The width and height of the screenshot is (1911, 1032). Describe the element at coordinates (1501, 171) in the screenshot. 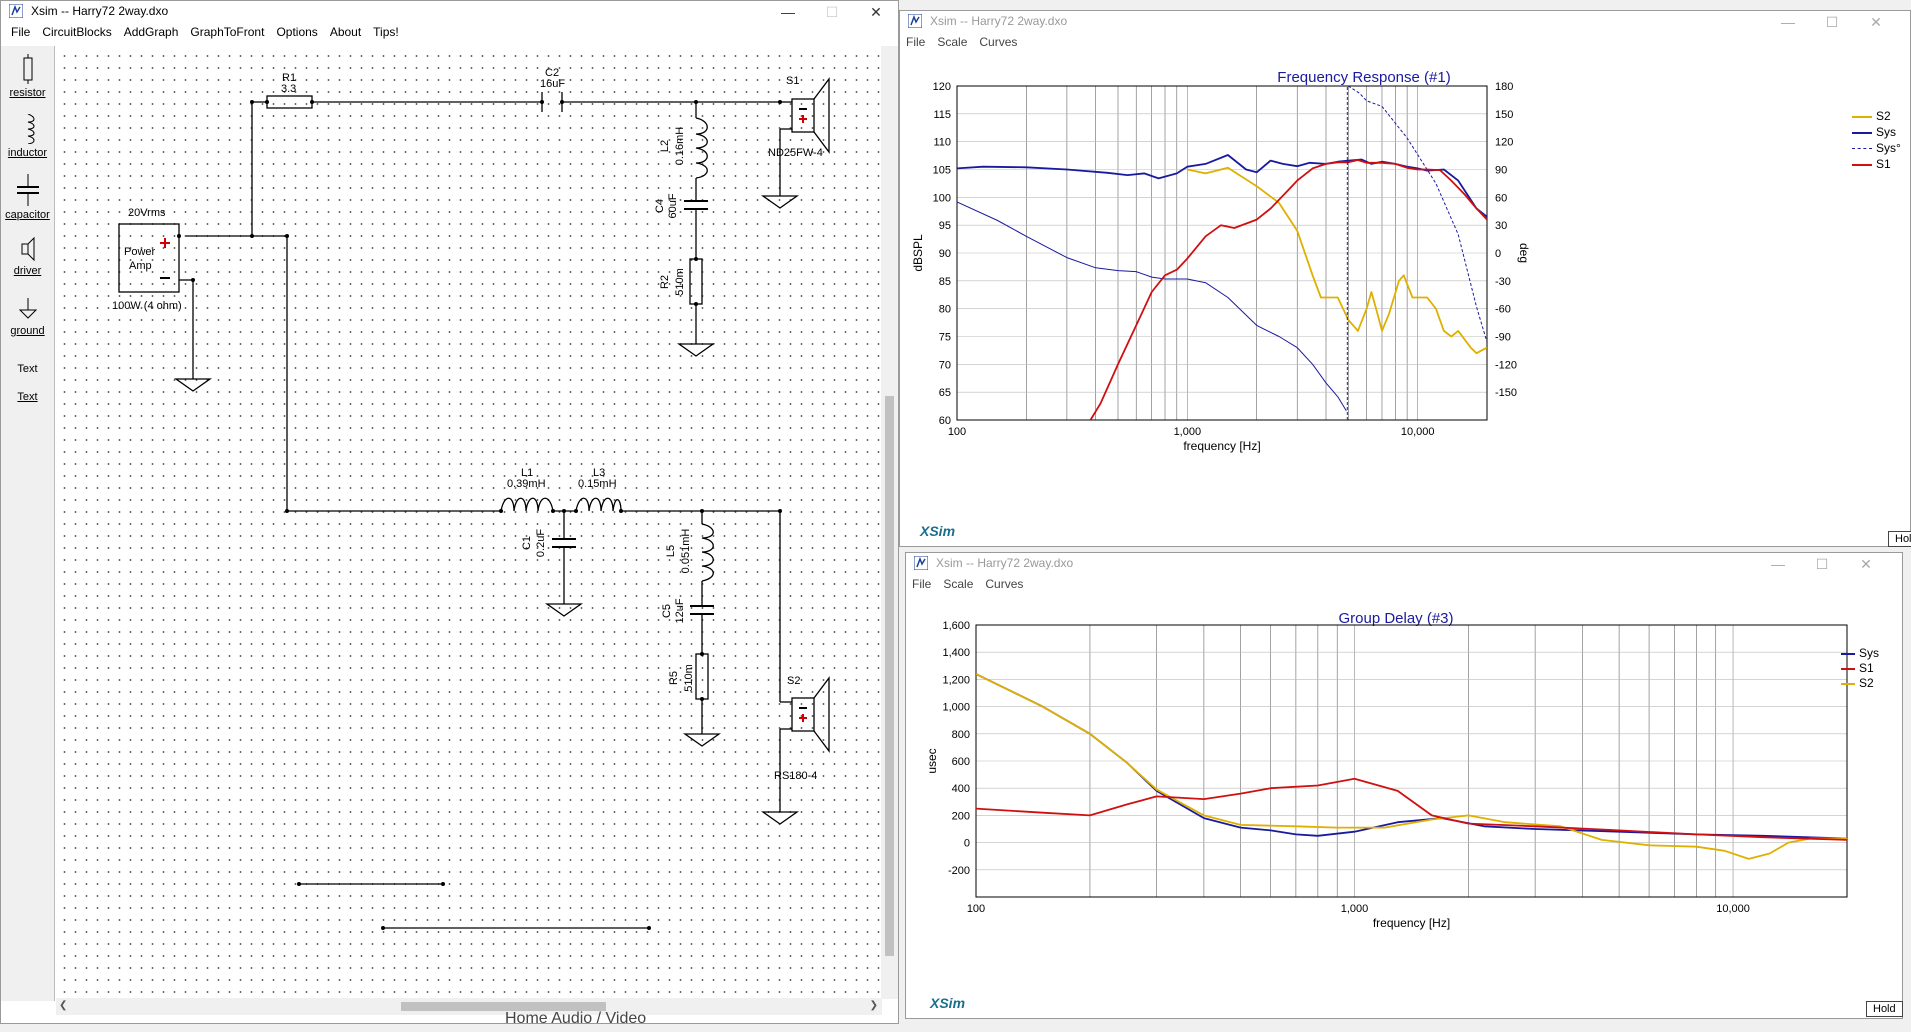

I see `y2-tick-label: 90` at that location.